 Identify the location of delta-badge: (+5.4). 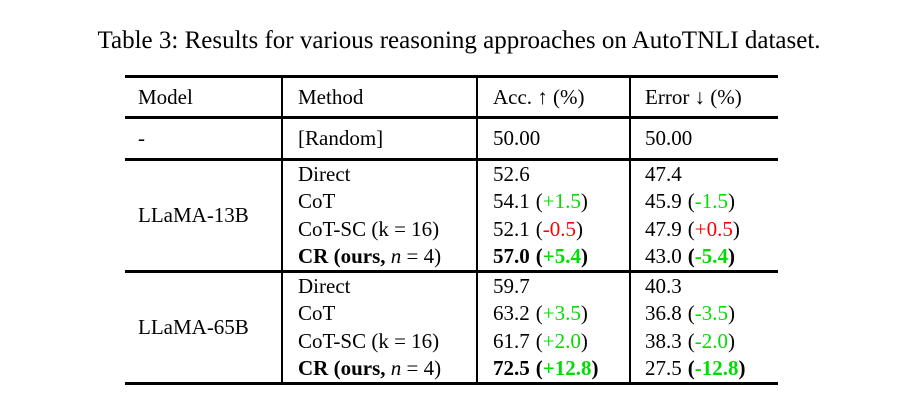
(561, 256).